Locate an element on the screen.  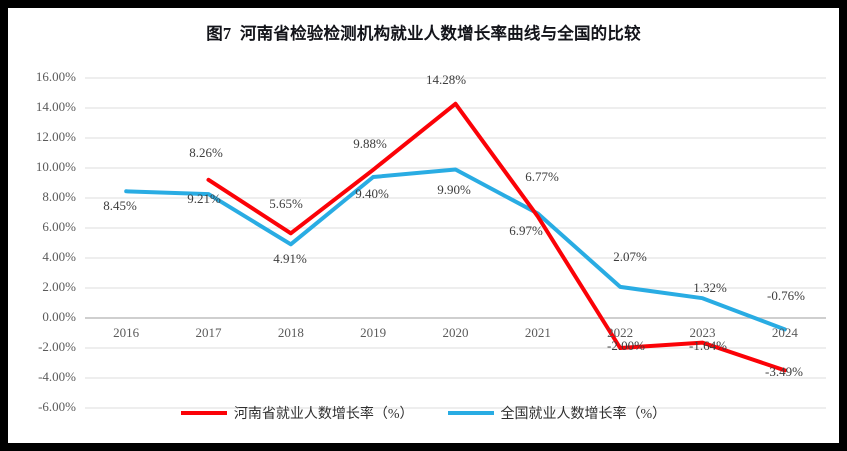
y-axis-tick-label: -2.00% is located at coordinates (57, 346).